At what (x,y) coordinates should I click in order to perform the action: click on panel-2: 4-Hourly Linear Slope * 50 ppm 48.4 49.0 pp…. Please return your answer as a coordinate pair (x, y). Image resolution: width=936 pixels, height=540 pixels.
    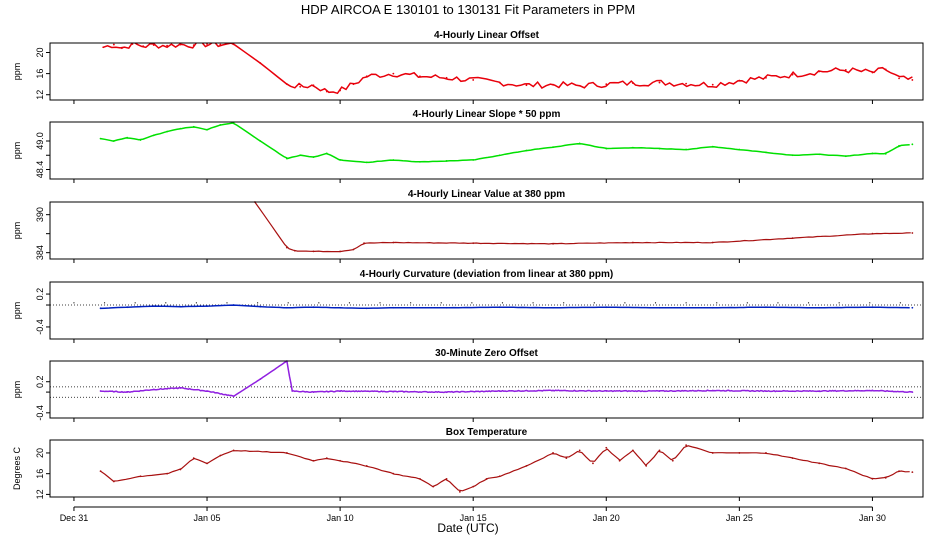
    Looking at the image, I should click on (468, 146).